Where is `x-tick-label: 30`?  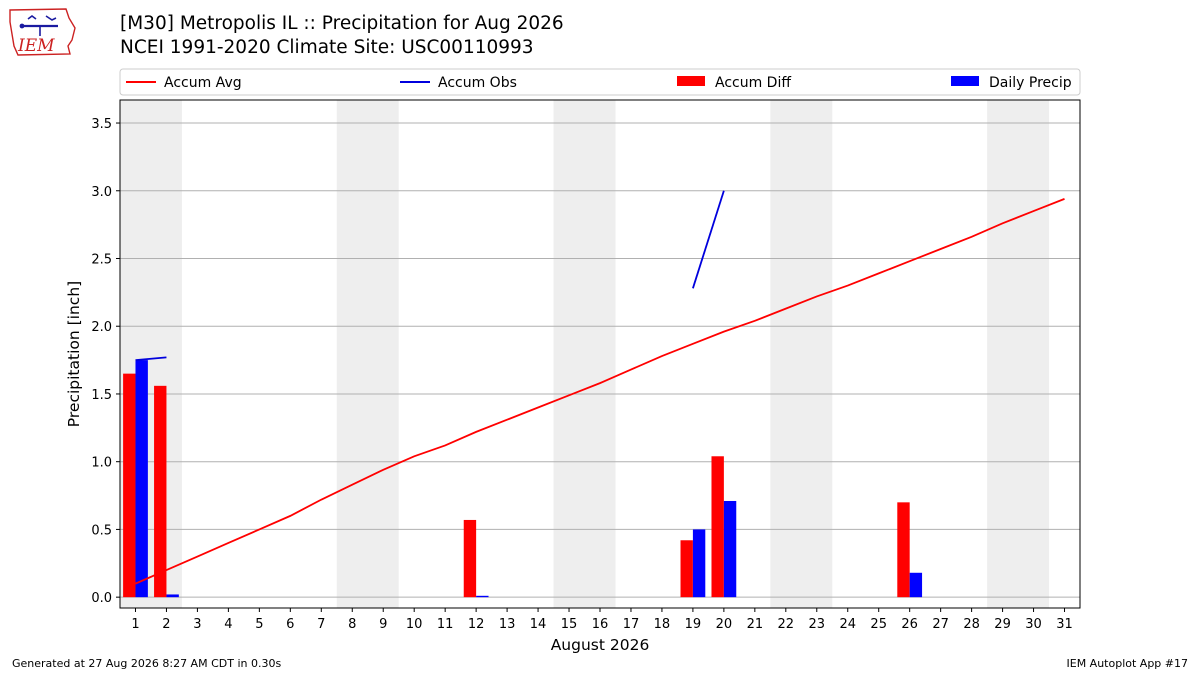 x-tick-label: 30 is located at coordinates (1033, 624).